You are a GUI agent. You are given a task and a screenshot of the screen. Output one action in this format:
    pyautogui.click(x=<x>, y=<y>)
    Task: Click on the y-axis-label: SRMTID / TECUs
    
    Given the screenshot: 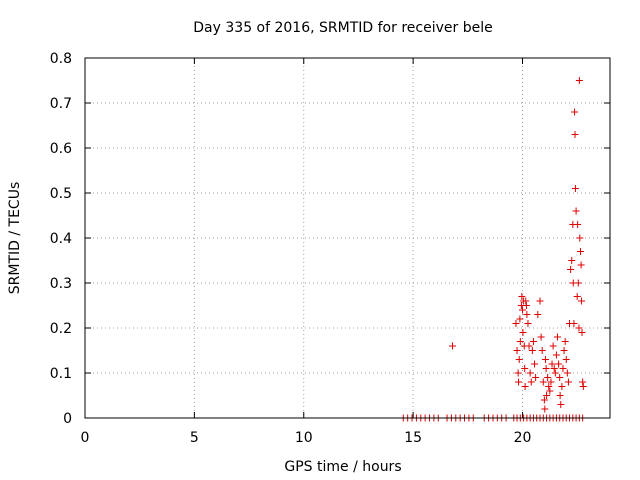 What is the action you would take?
    pyautogui.click(x=15, y=238)
    